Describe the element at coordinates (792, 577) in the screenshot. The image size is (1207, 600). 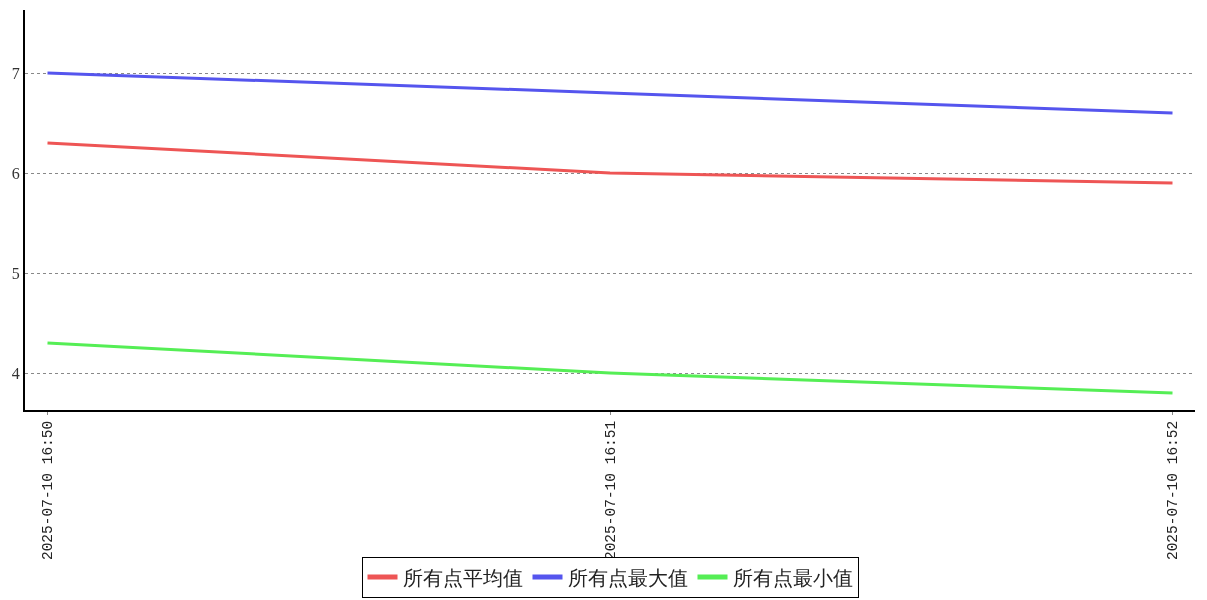
I see `legend-label: 所有点最小值` at that location.